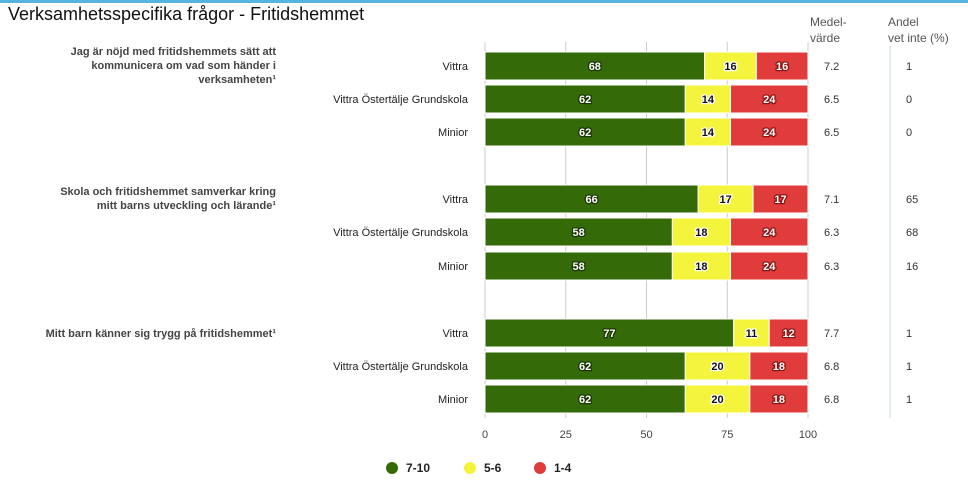  I want to click on mean-column-header: Medel- värde, so click(828, 30).